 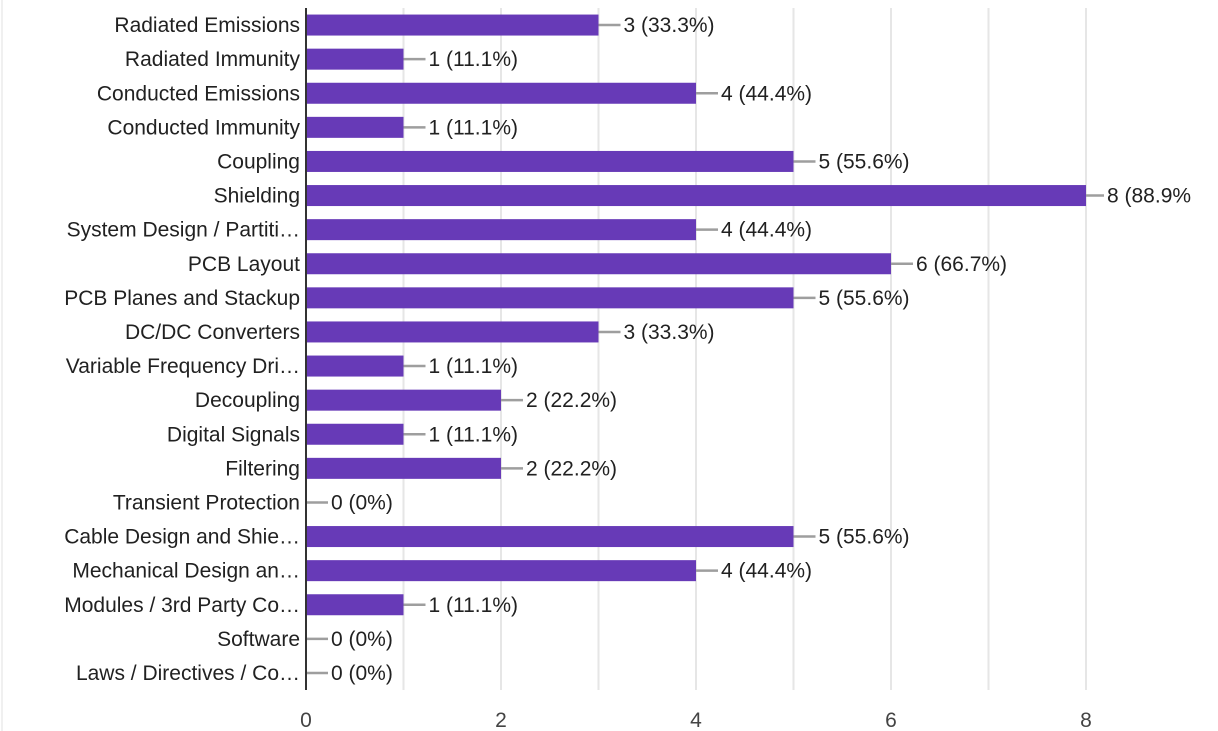 I want to click on category-label: PCB Planes and Stackup, so click(x=182, y=298).